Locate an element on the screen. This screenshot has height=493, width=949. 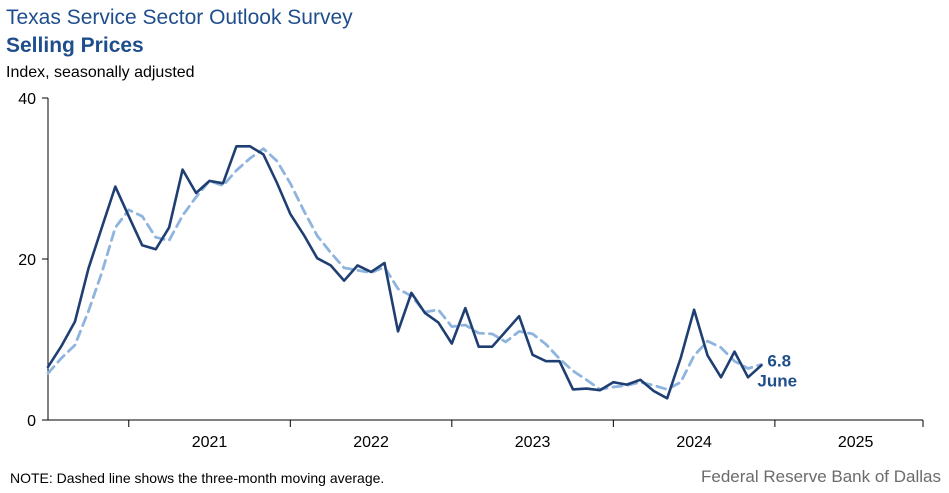
chart-subtitle: Selling Prices is located at coordinates (75, 45).